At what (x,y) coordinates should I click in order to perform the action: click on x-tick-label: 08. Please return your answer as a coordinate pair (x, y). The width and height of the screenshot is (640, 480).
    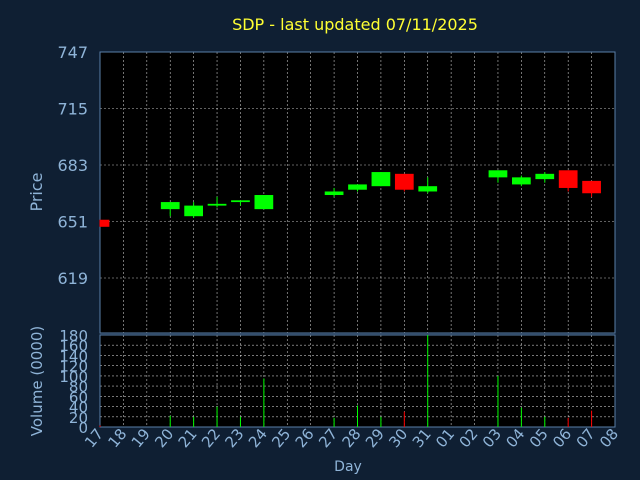
    Looking at the image, I should click on (609, 438).